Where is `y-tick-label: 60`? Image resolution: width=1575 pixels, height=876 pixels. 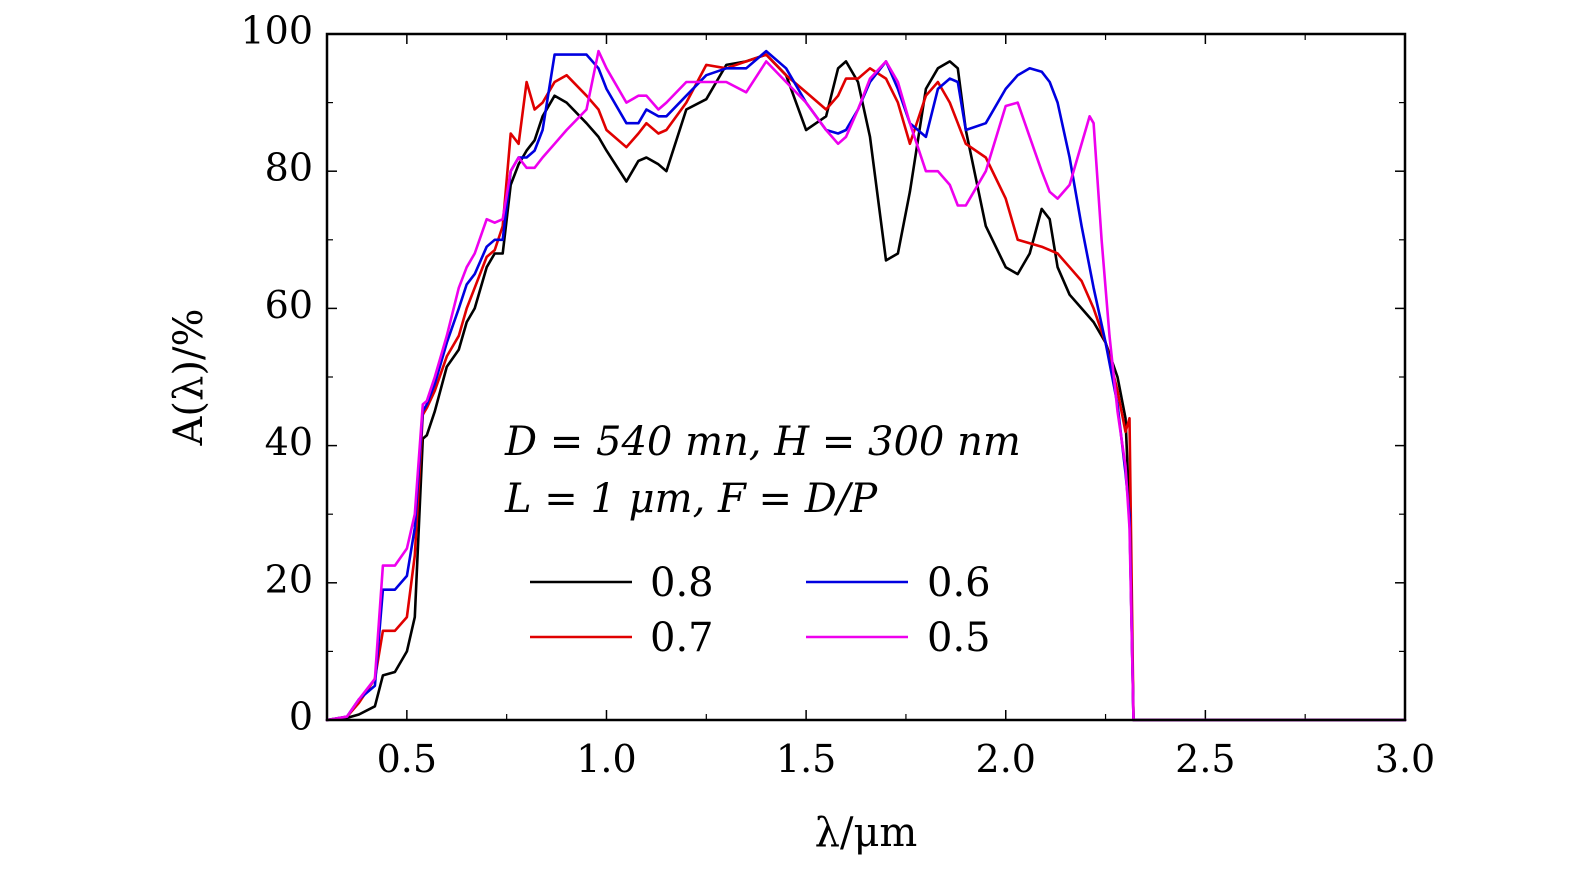
y-tick-label: 60 is located at coordinates (289, 305).